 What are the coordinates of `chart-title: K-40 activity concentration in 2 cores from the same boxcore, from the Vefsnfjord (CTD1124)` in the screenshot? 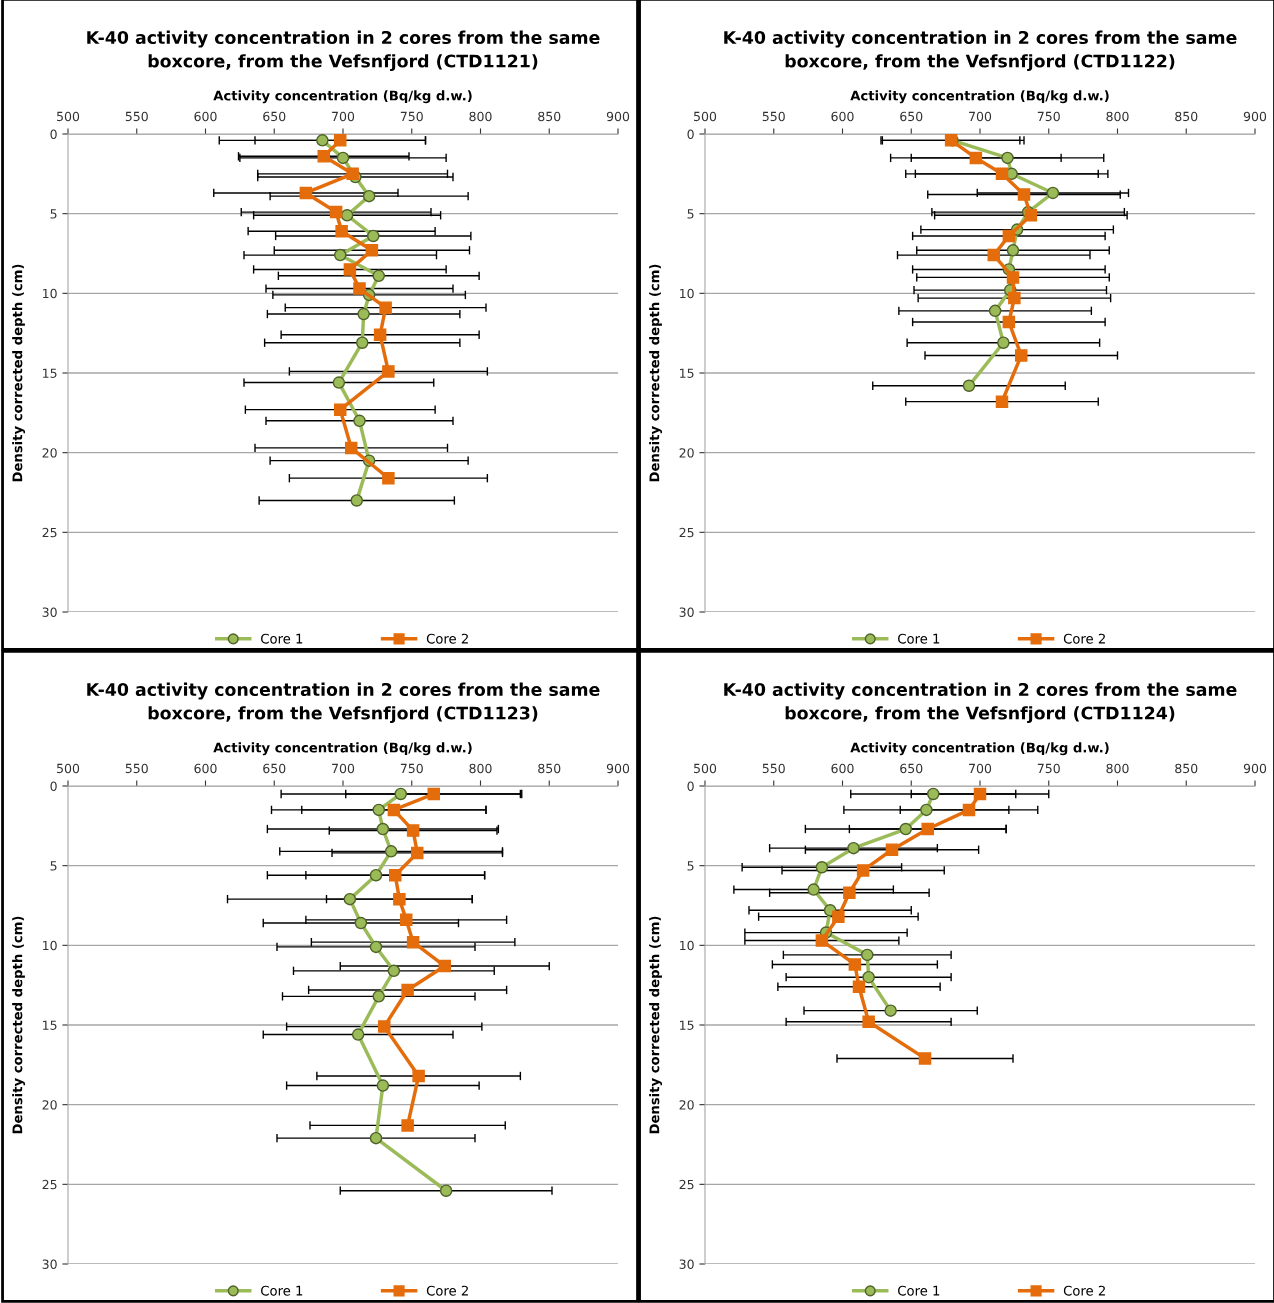 It's located at (980, 703).